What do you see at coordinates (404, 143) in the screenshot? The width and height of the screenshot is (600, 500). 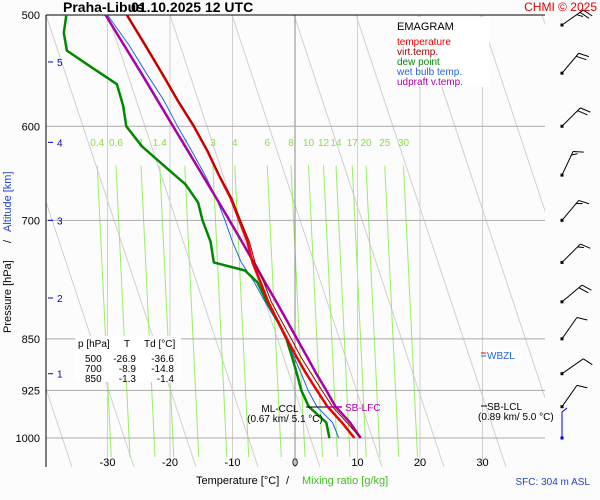 I see `mixing-ratio-label: 30` at bounding box center [404, 143].